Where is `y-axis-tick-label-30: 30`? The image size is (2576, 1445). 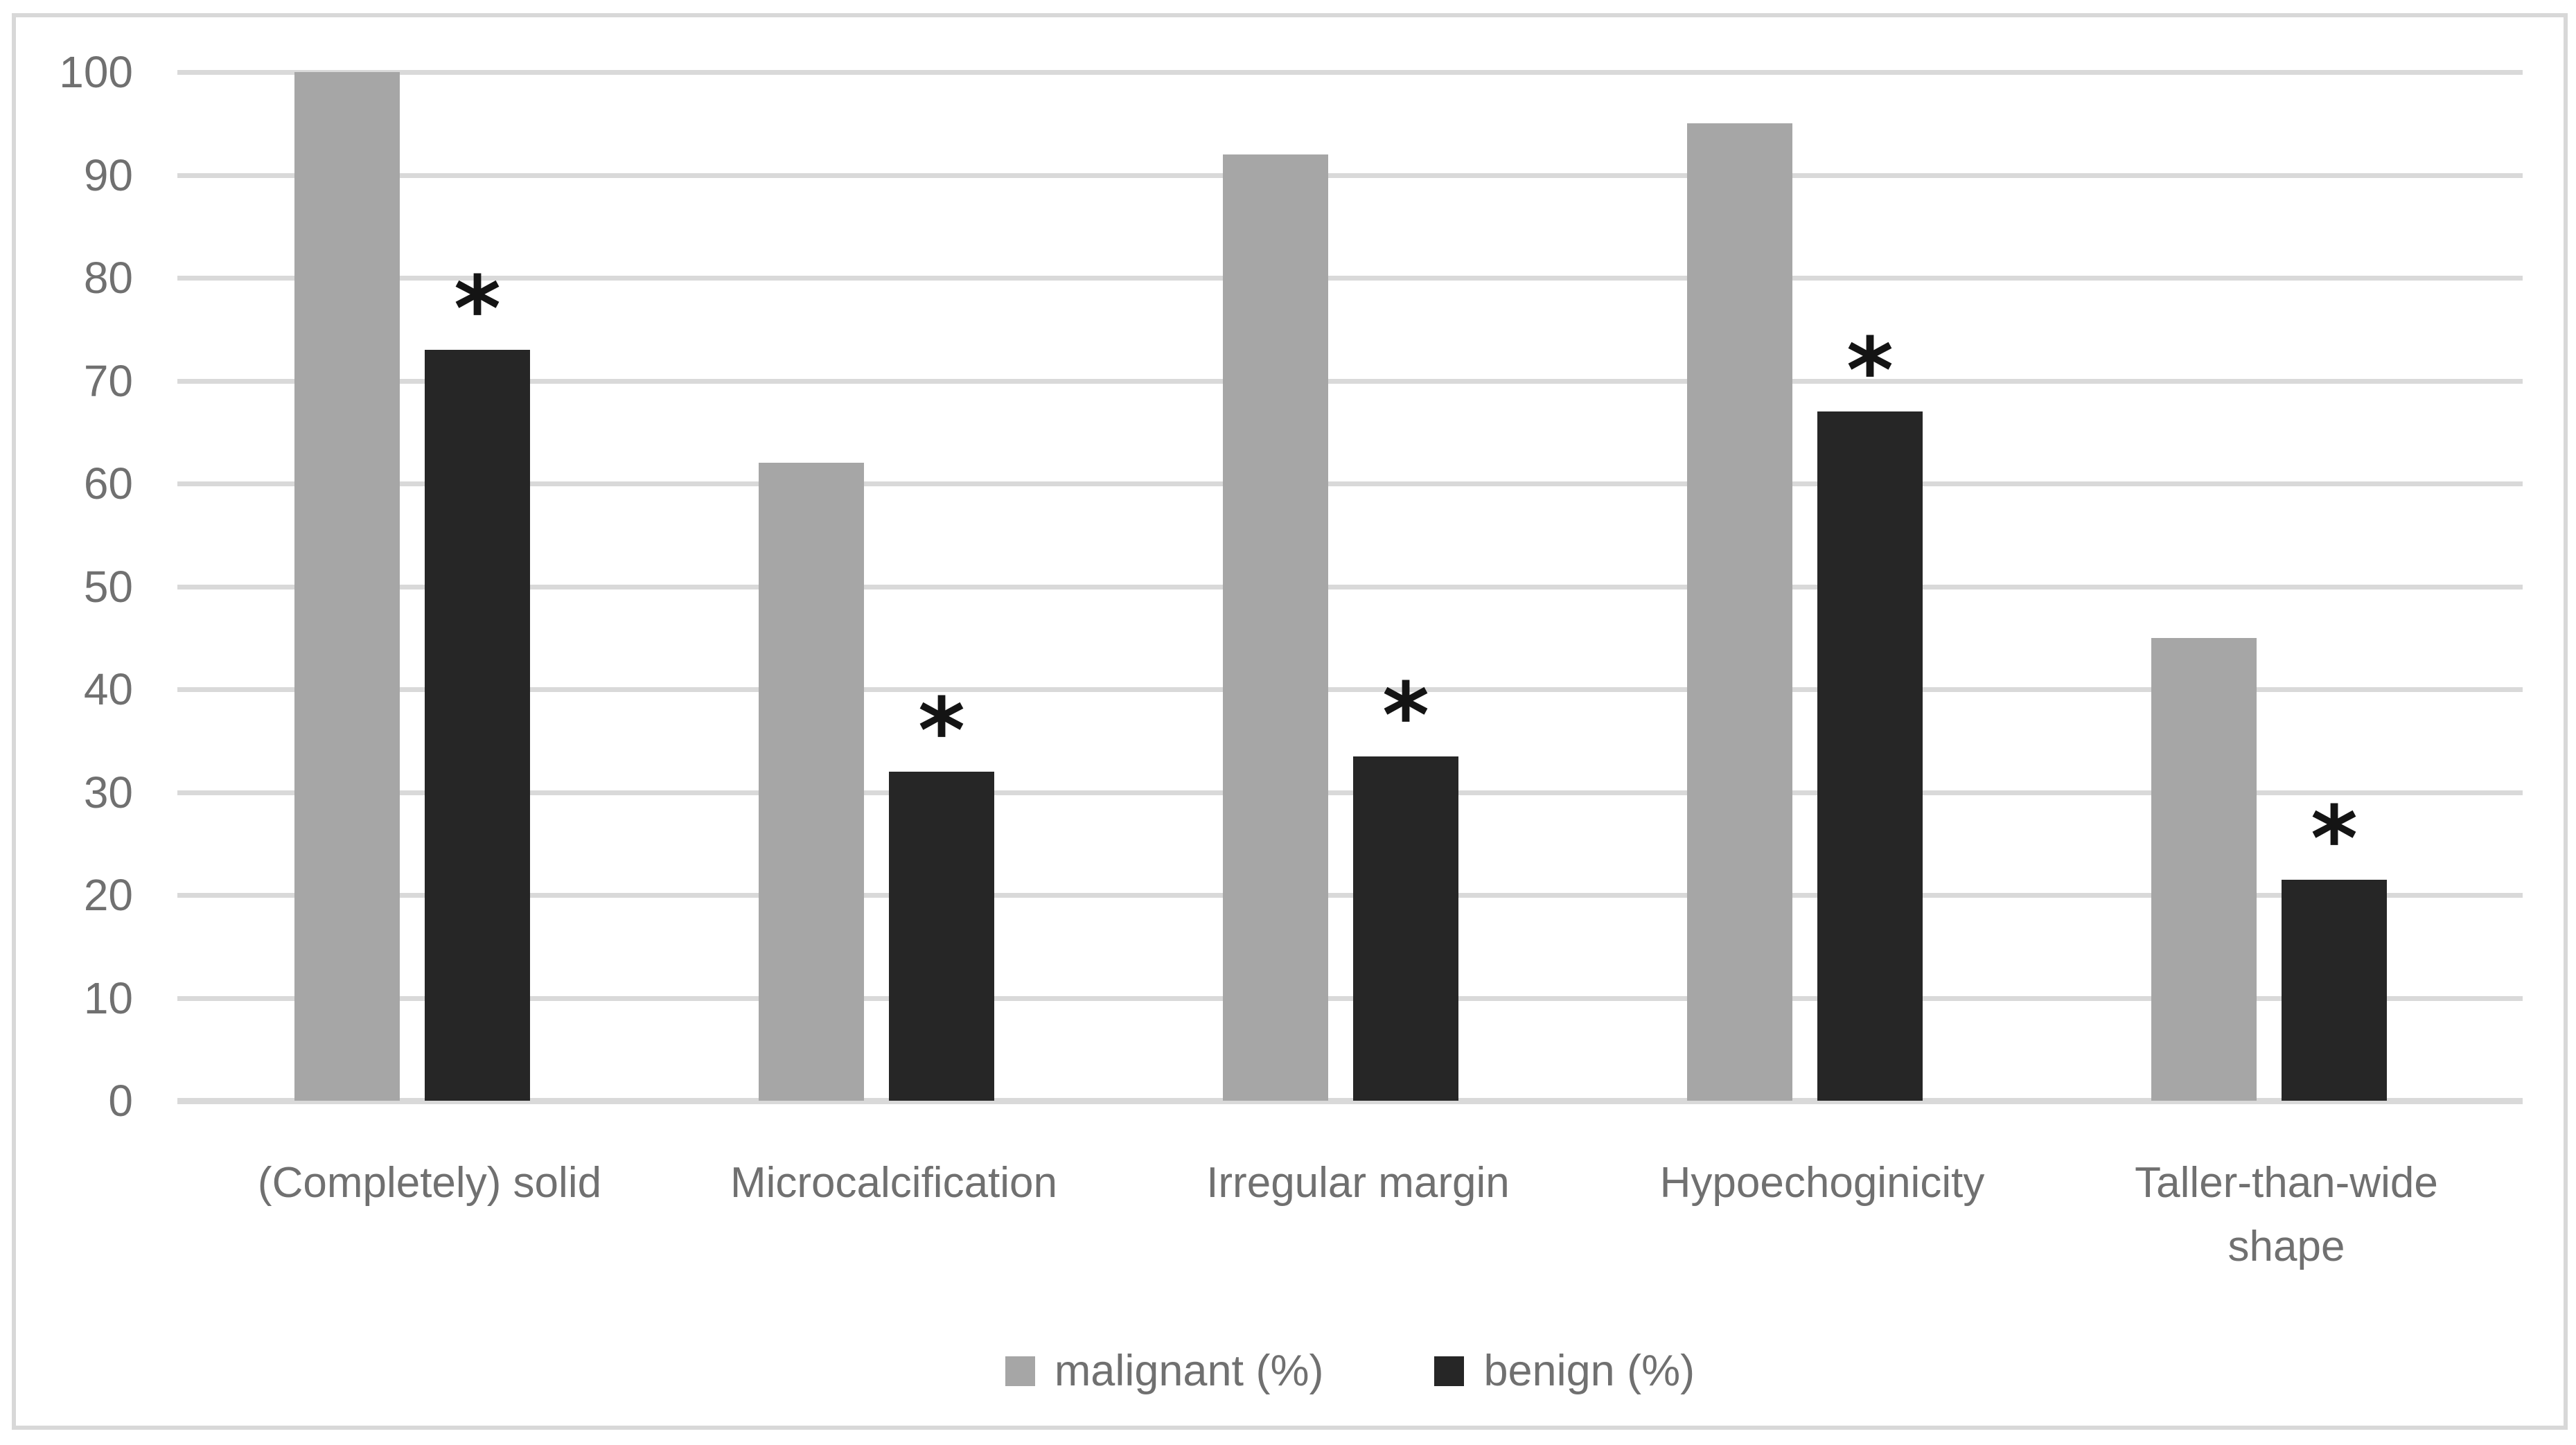 y-axis-tick-label-30: 30 is located at coordinates (108, 792).